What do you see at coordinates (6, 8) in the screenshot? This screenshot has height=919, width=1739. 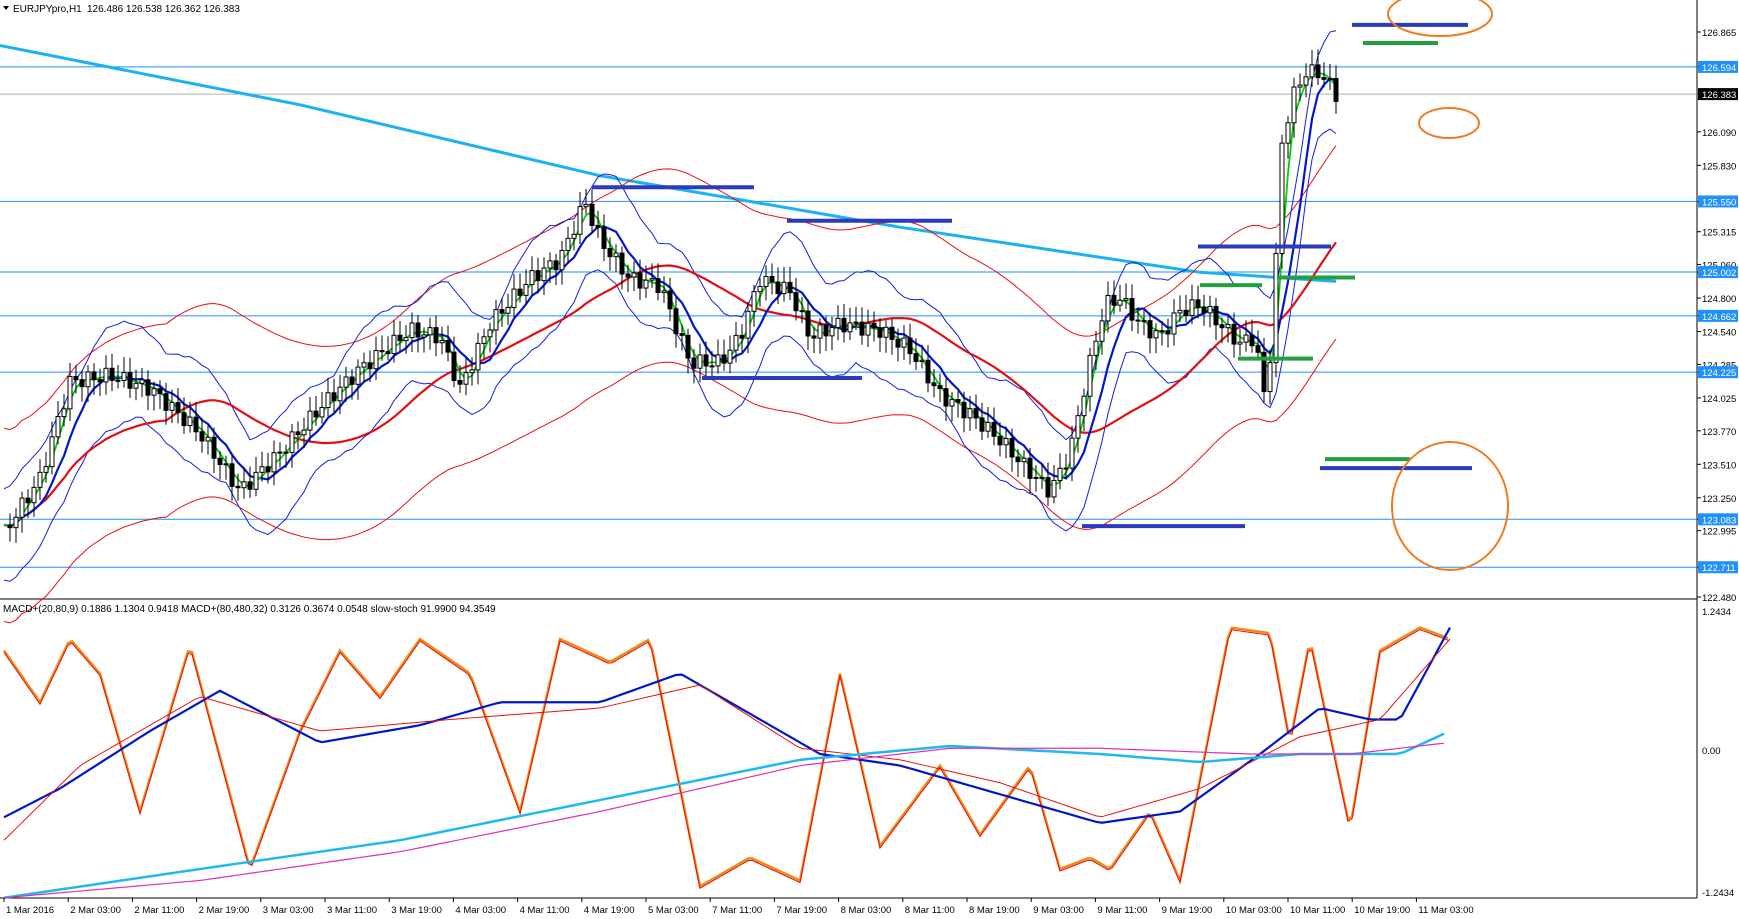 I see `dropdown-triangle-icon` at bounding box center [6, 8].